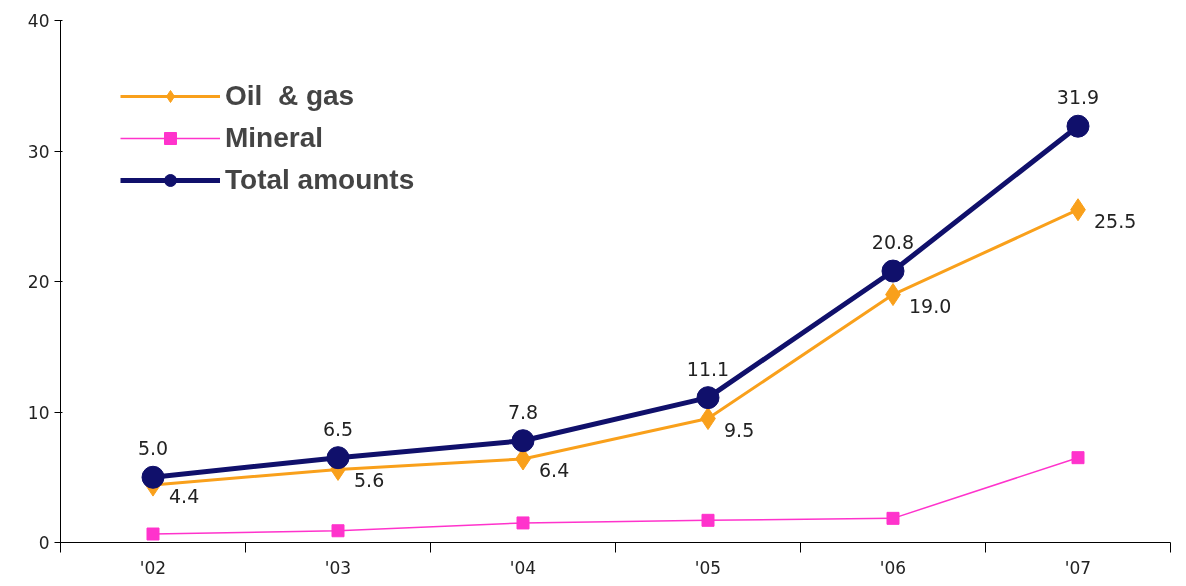 The image size is (1186, 586). What do you see at coordinates (1078, 567) in the screenshot?
I see `x-tick-label: '07` at bounding box center [1078, 567].